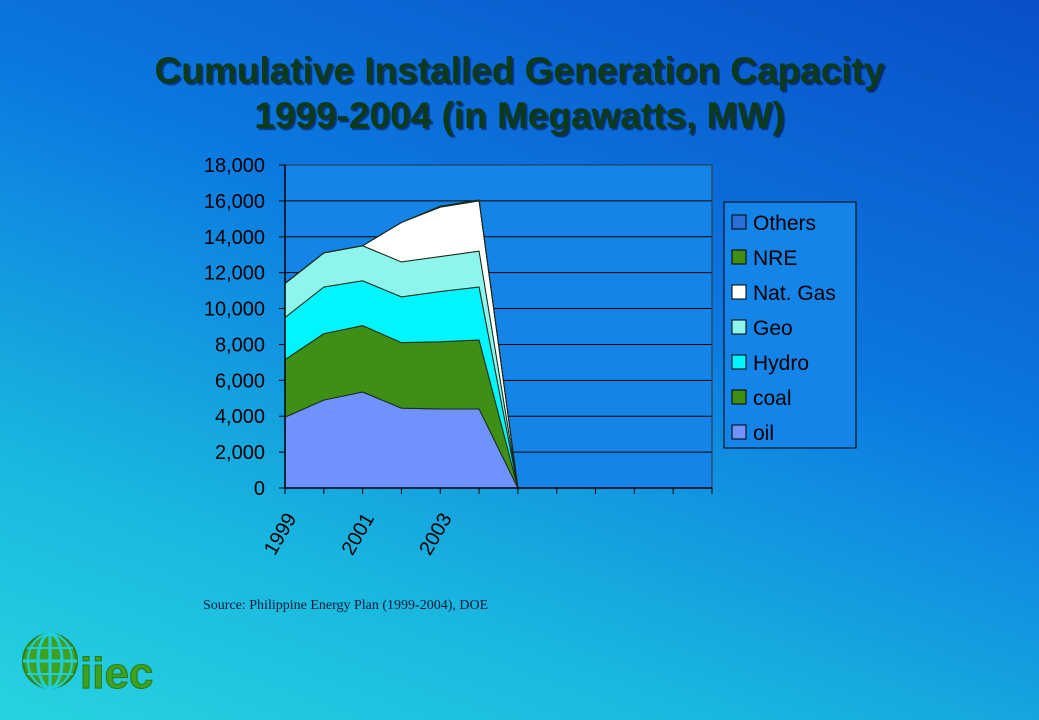 The height and width of the screenshot is (720, 1039). I want to click on legend-label: NRE, so click(775, 258).